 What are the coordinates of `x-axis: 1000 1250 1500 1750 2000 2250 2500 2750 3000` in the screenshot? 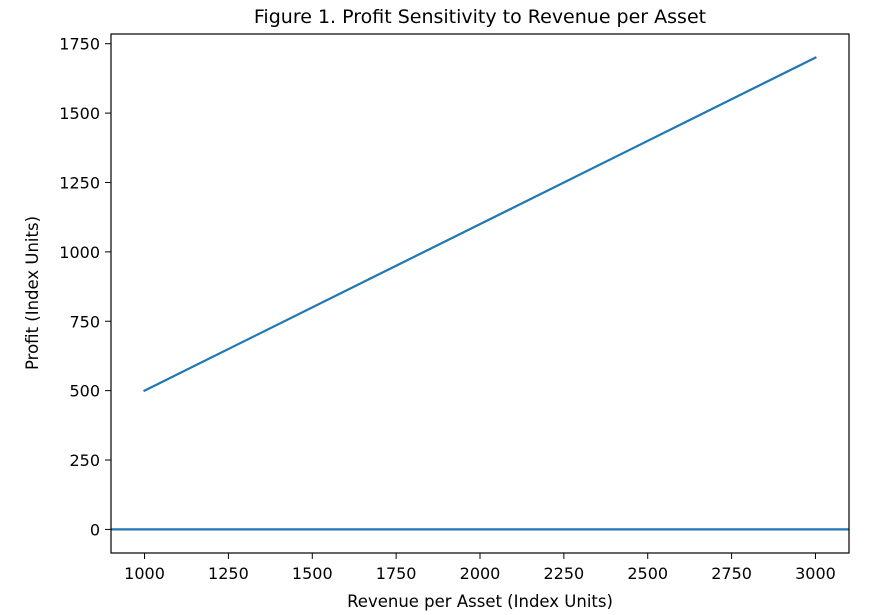 It's located at (480, 568).